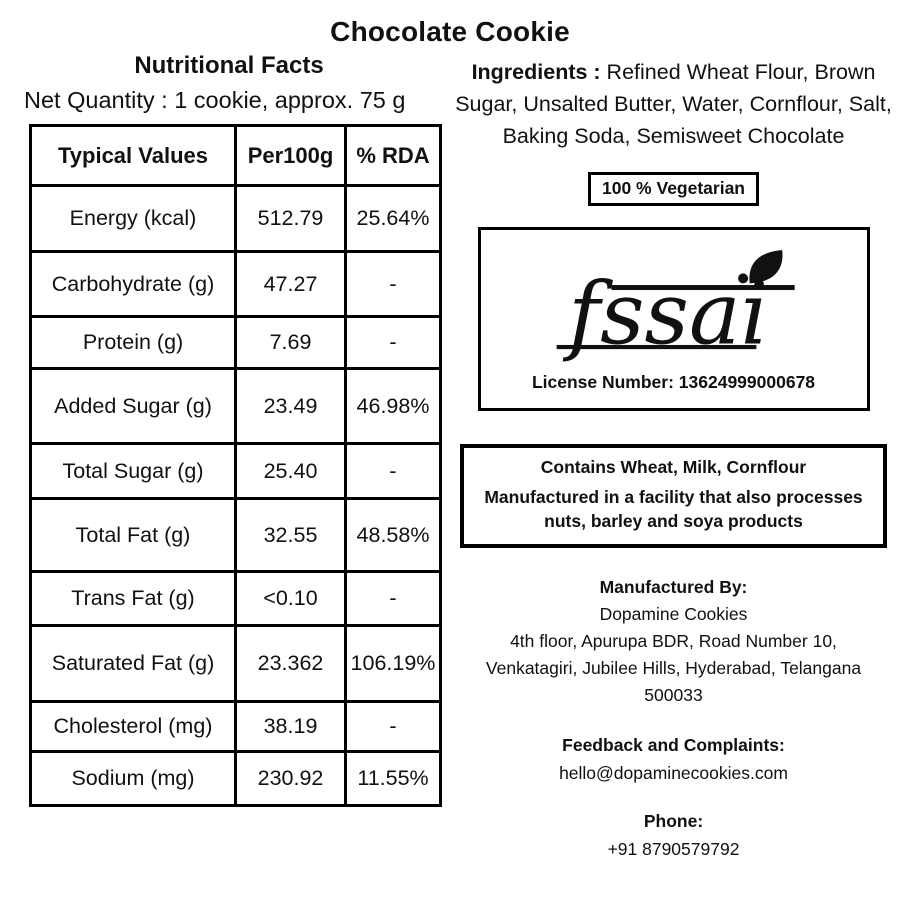 The height and width of the screenshot is (900, 900). What do you see at coordinates (133, 663) in the screenshot?
I see `row-label: Saturated Fat (g)` at bounding box center [133, 663].